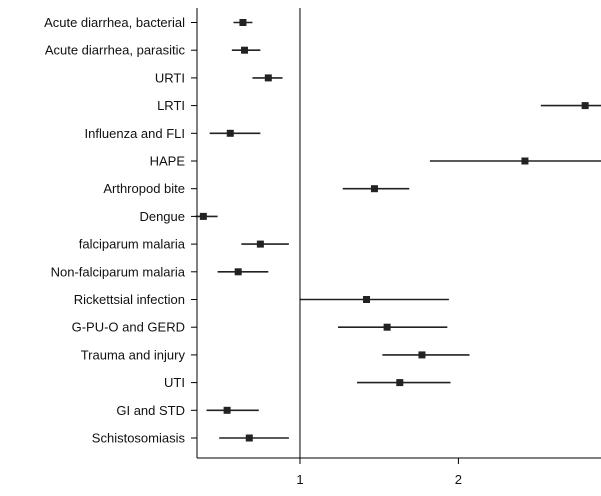 This screenshot has height=496, width=601. What do you see at coordinates (299, 479) in the screenshot?
I see `x-tick-label: 1` at bounding box center [299, 479].